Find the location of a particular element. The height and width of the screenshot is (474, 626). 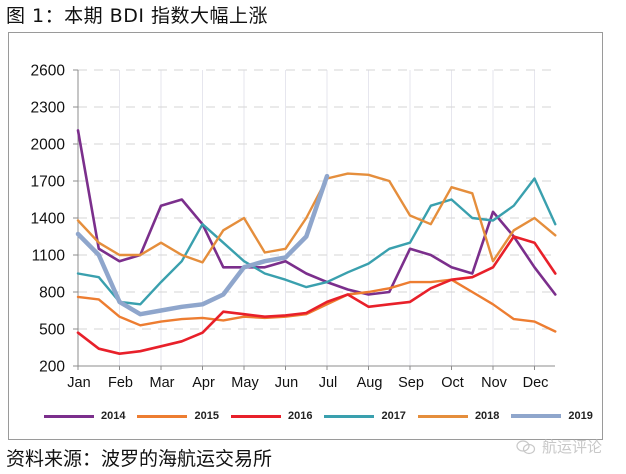

x-tick-label: Jan is located at coordinates (78, 383).